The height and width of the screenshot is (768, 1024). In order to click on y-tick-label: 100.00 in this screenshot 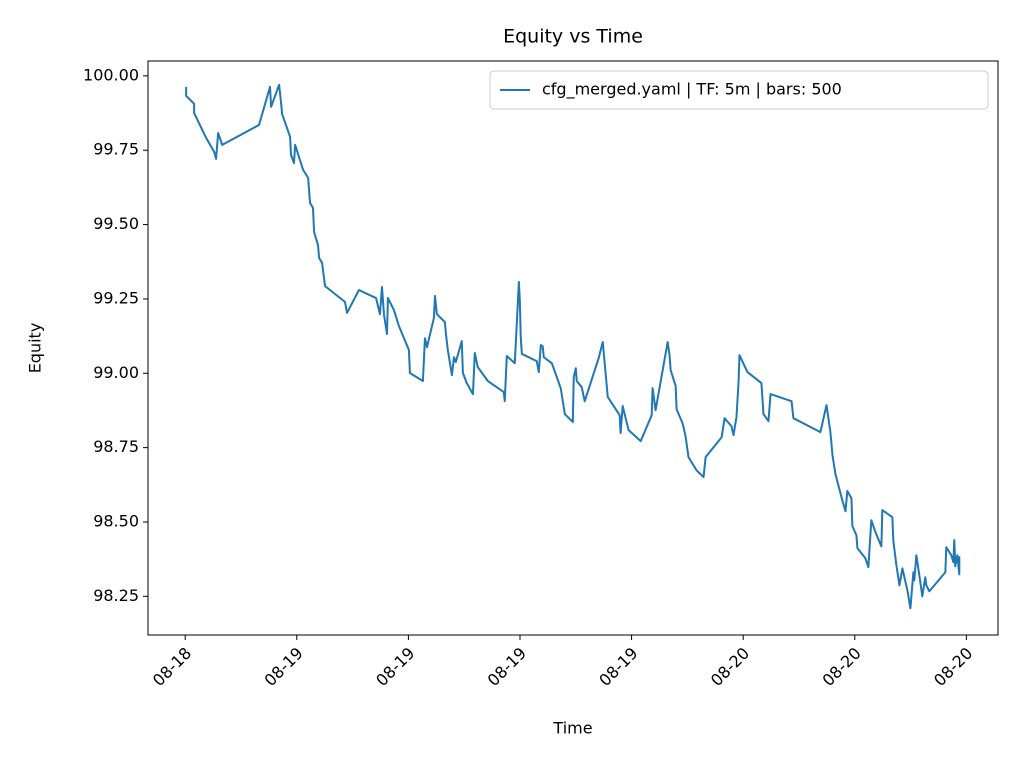, I will do `click(111, 74)`.